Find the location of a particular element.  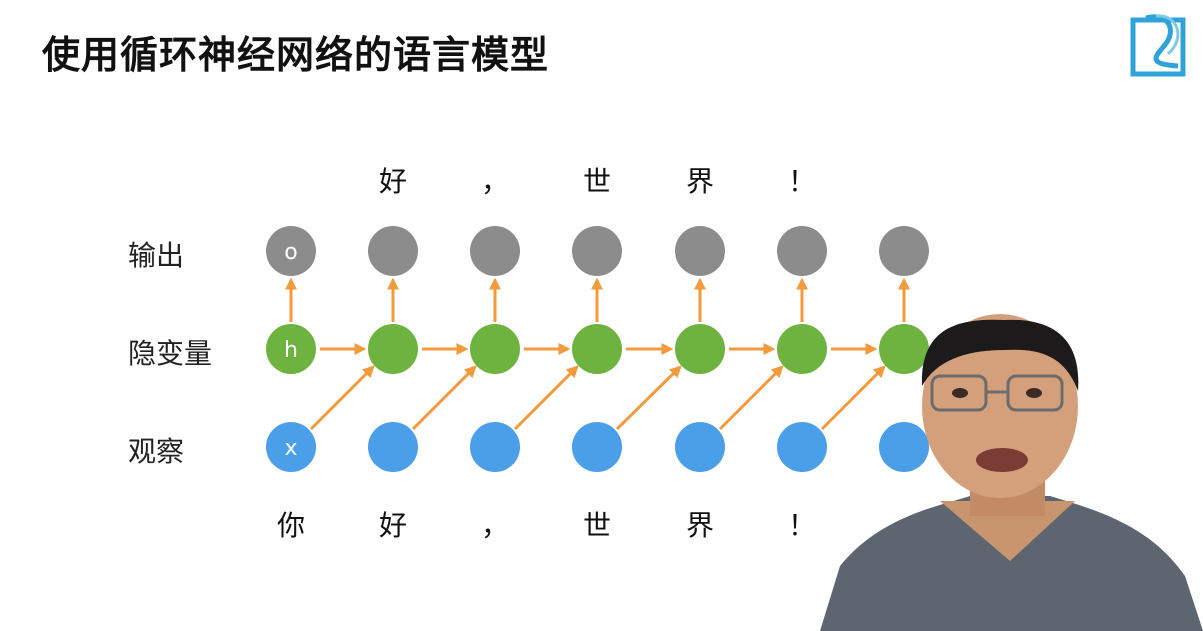

output-token: 世 is located at coordinates (597, 181).